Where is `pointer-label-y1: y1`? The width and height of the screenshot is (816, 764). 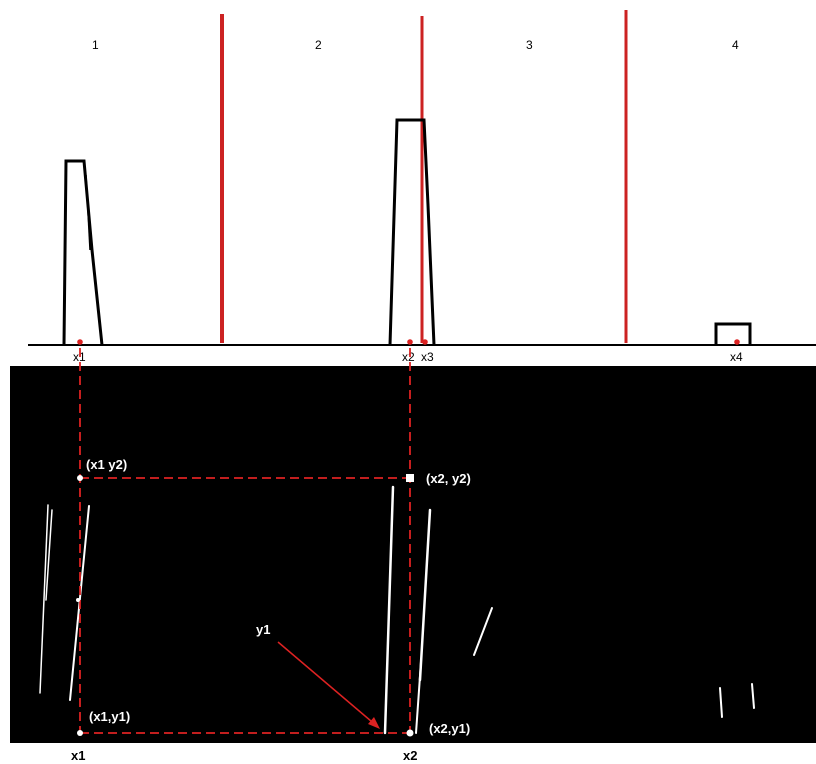
pointer-label-y1: y1 is located at coordinates (263, 629).